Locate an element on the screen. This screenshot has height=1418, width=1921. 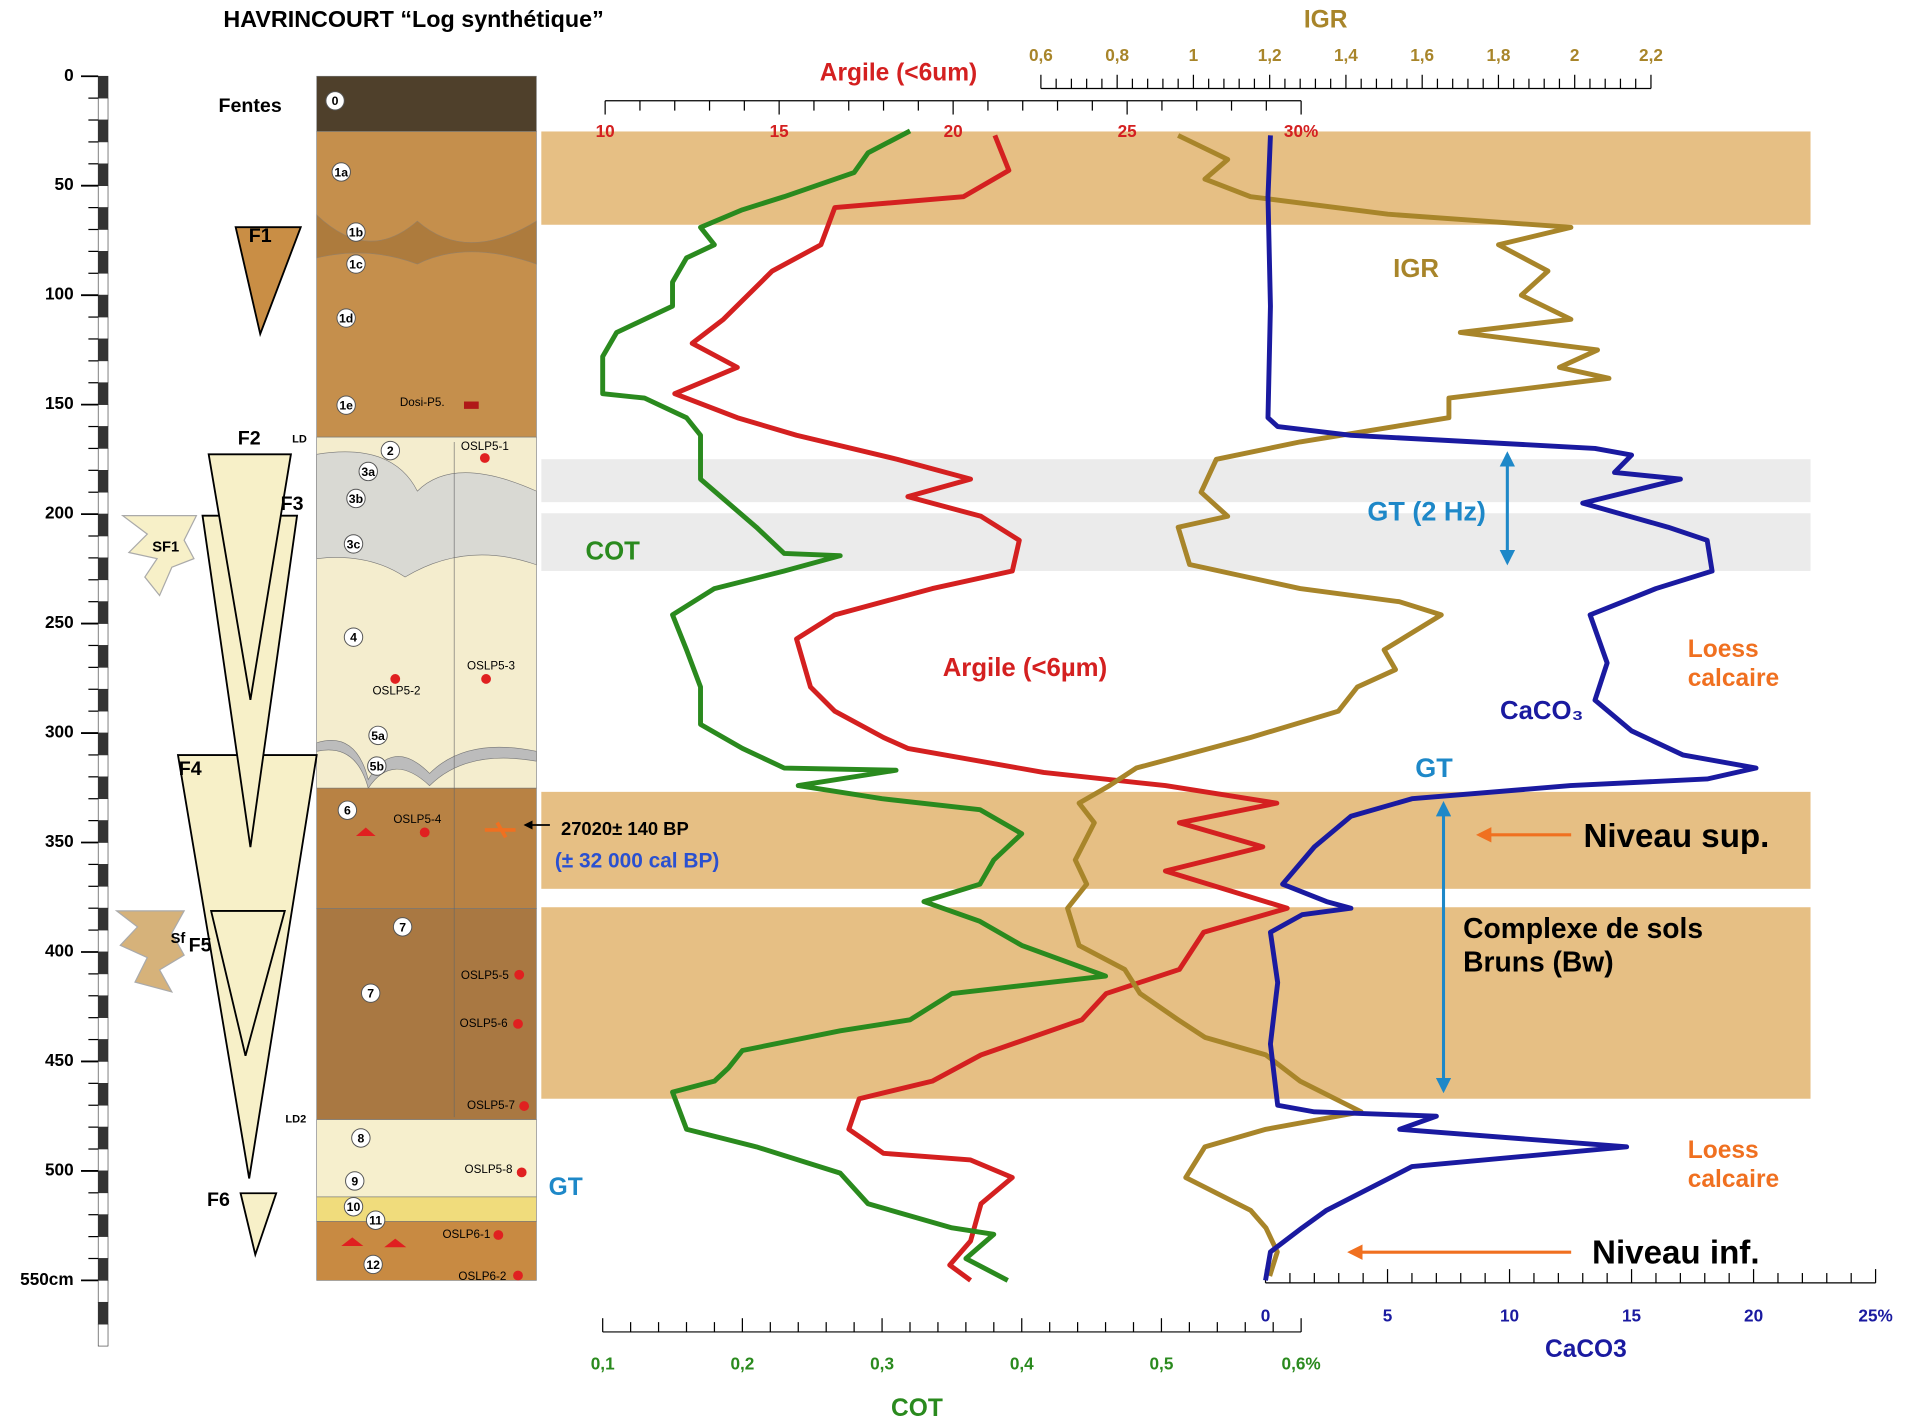
y-tick-label: 150 is located at coordinates (59, 403).